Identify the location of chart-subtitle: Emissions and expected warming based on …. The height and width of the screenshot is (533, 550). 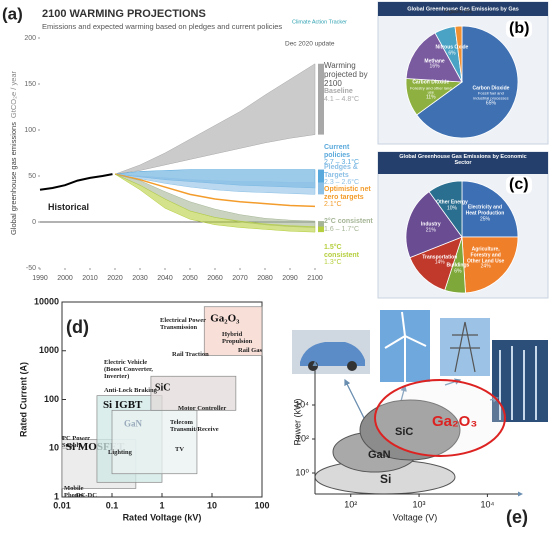
(162, 26).